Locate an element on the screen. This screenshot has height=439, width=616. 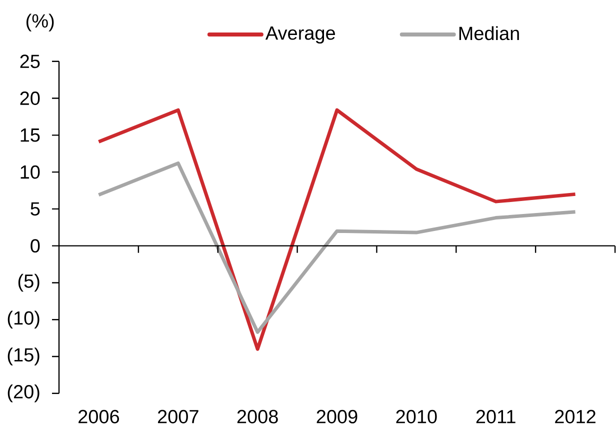
y-tick-label: (15) is located at coordinates (24, 357).